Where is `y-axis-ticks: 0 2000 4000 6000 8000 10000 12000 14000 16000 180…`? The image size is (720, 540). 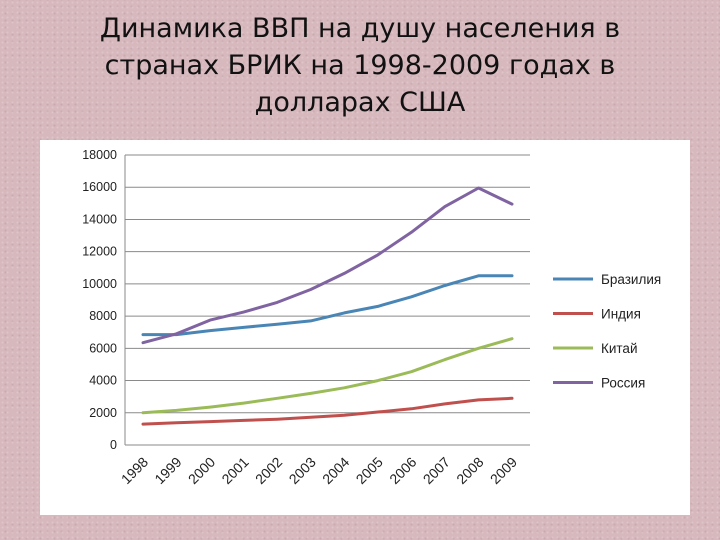 y-axis-ticks: 0 2000 4000 6000 8000 10000 12000 14000 16000 180… is located at coordinates (99, 300).